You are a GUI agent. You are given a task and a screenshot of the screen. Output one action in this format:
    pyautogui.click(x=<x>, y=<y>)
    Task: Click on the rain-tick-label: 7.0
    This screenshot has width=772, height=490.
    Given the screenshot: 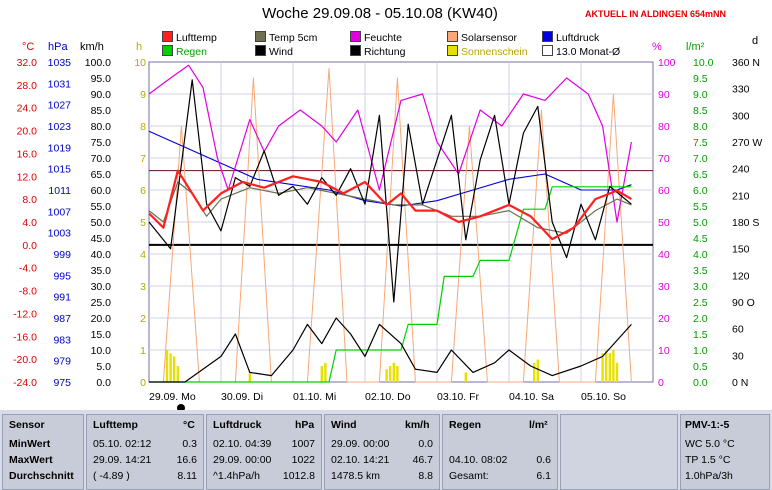 What is the action you would take?
    pyautogui.click(x=700, y=159)
    